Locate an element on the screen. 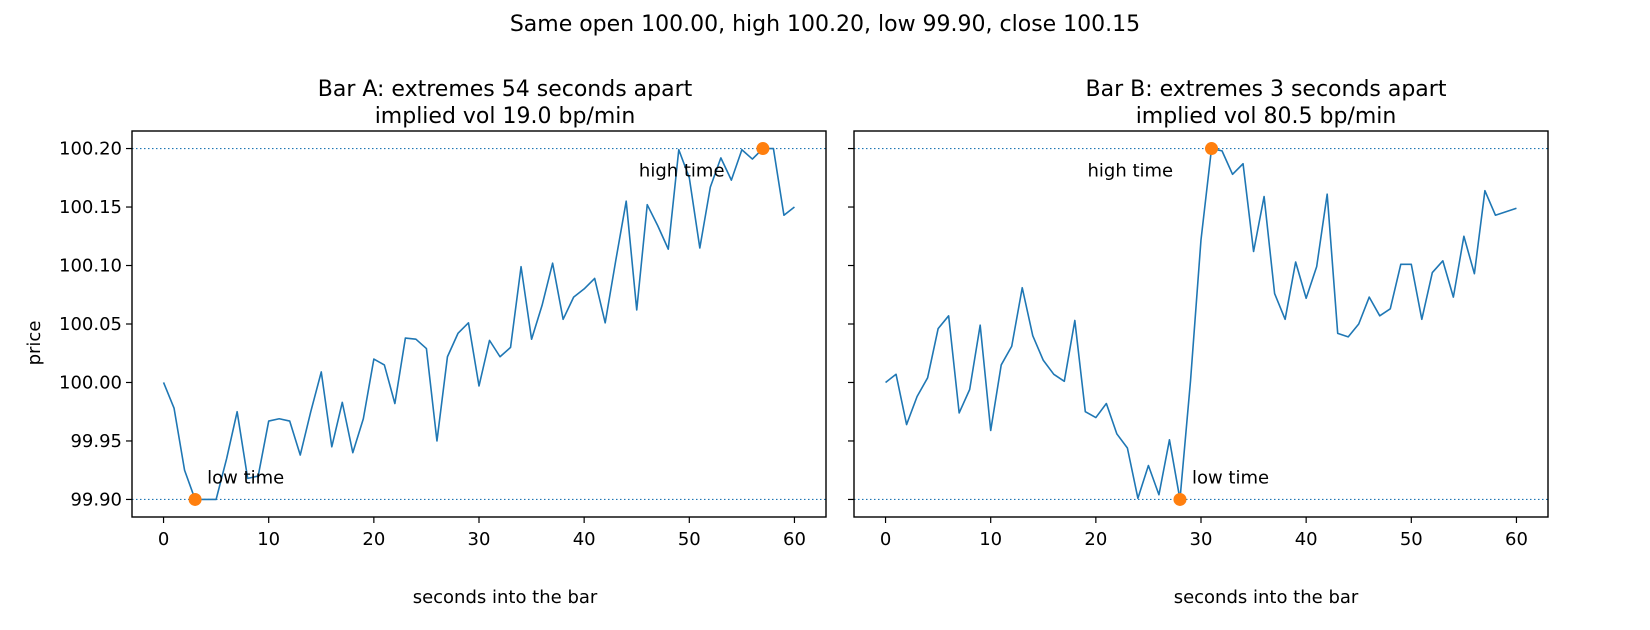 The height and width of the screenshot is (630, 1650). y-tick-label: 100.05 is located at coordinates (90, 324).